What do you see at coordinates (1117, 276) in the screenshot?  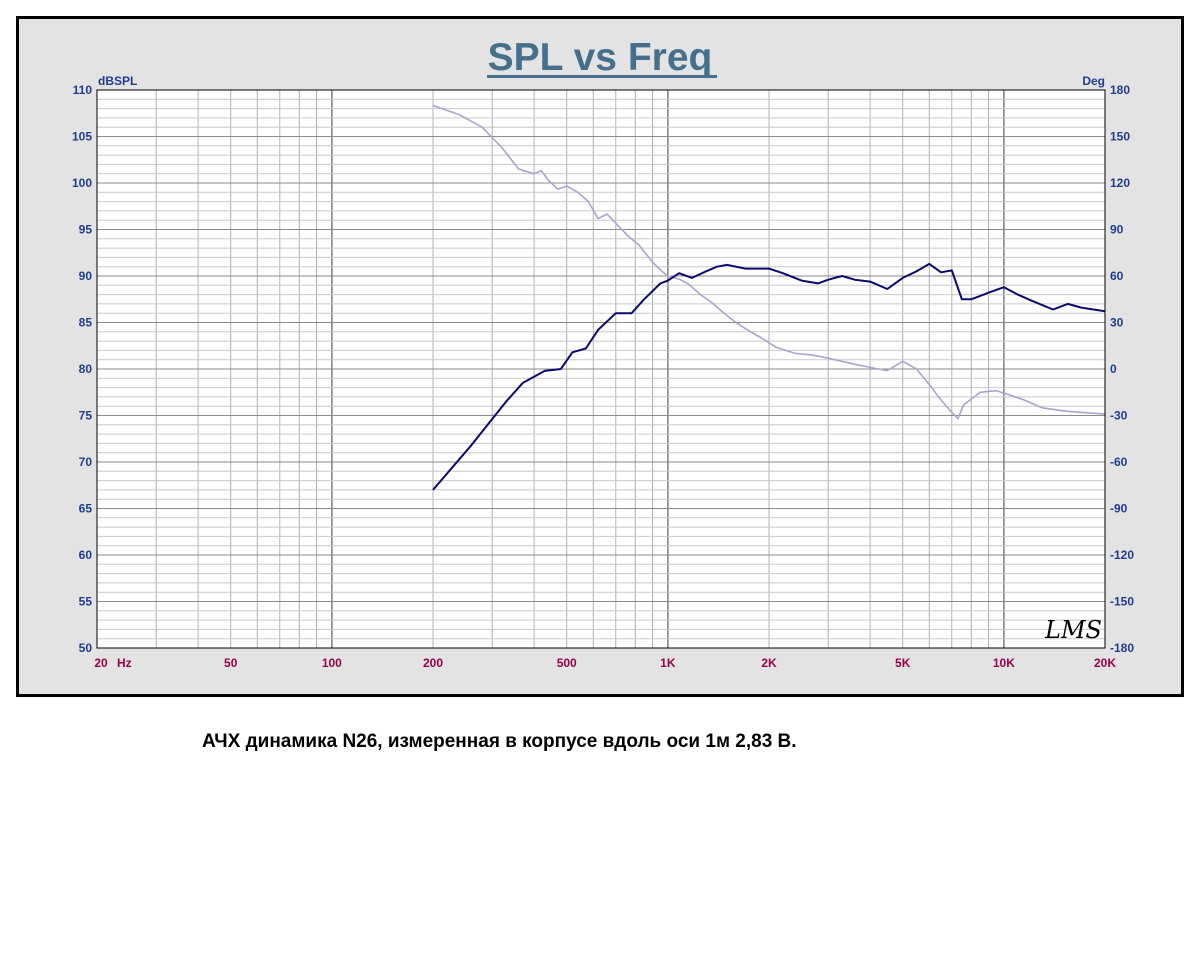 I see `y-right-tick-label: 60` at bounding box center [1117, 276].